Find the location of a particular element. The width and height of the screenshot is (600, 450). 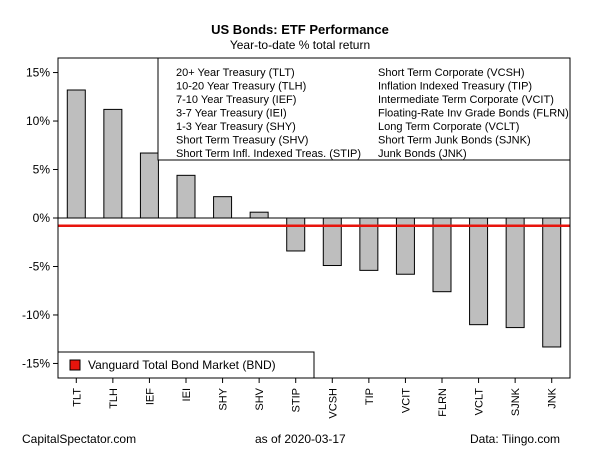

x-tick-label-iei: IEI is located at coordinates (187, 394).